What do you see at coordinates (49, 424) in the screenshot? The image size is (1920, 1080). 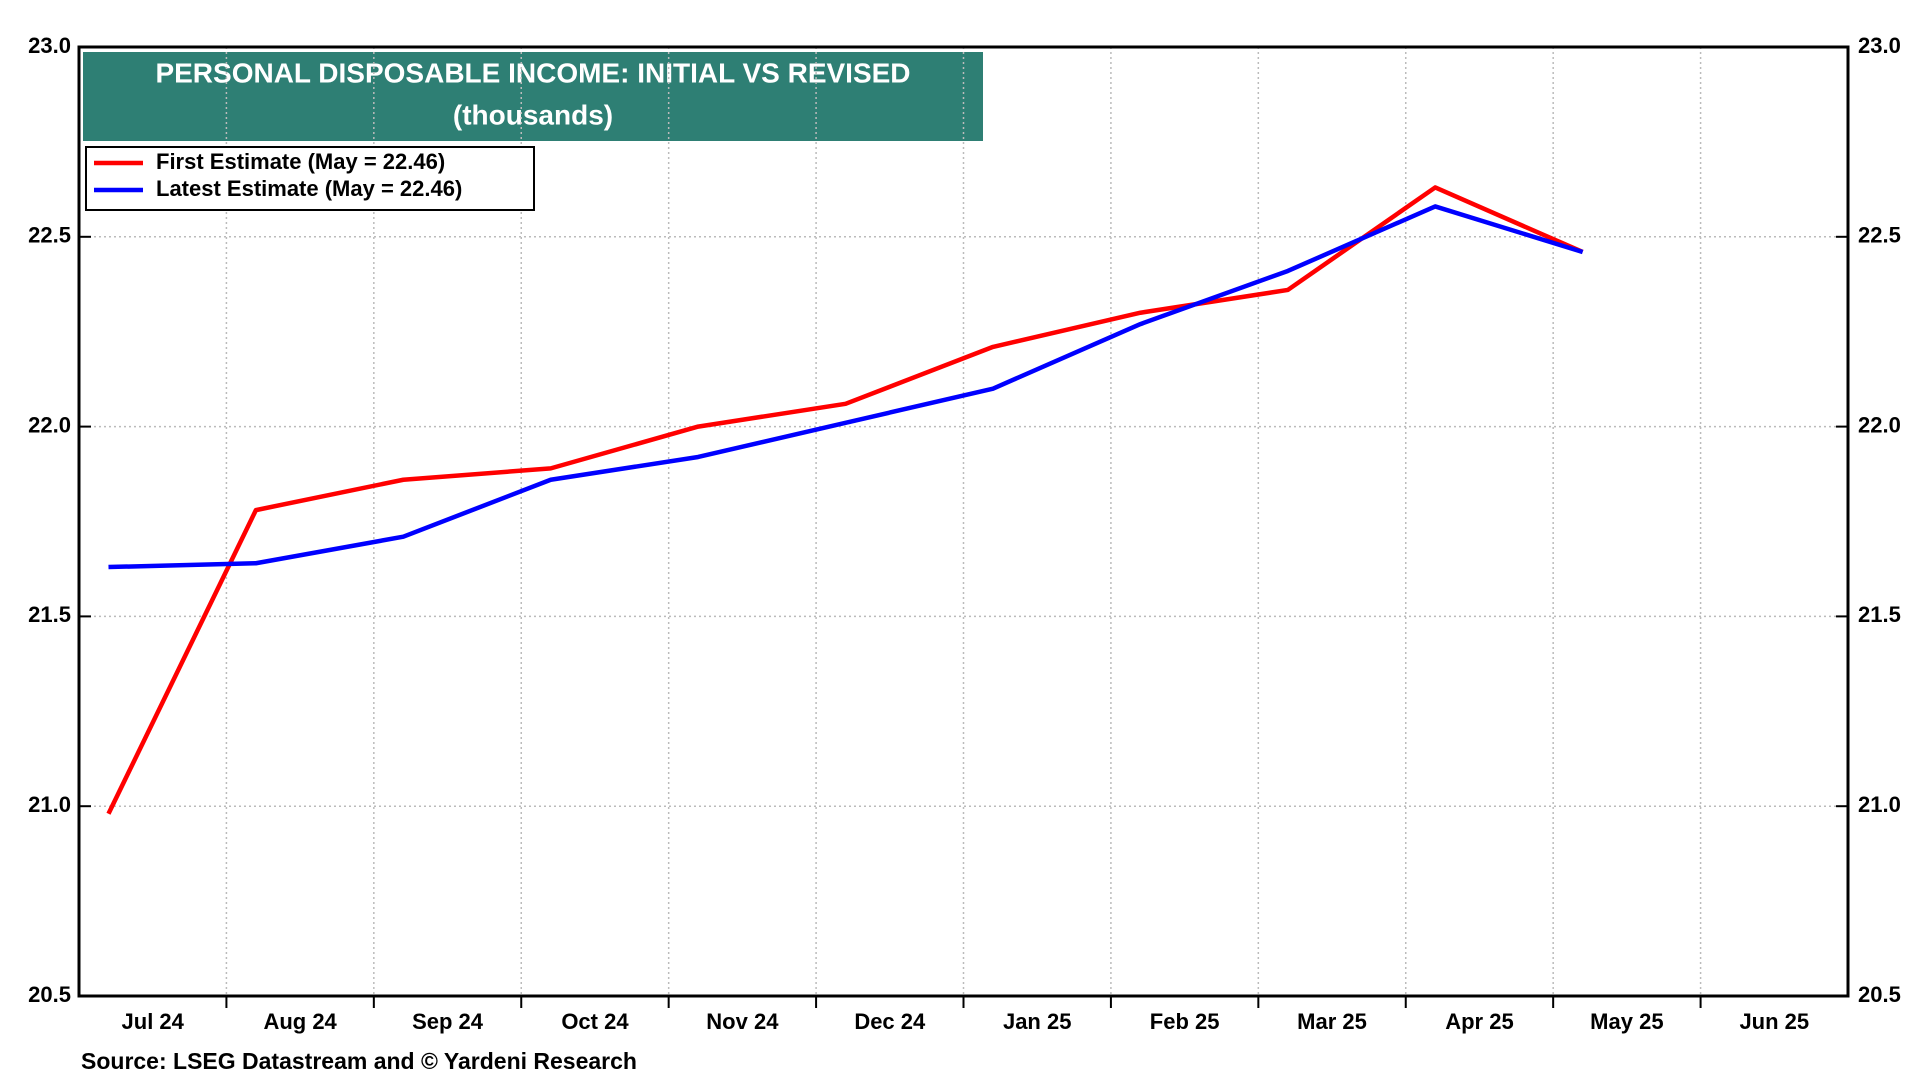 I see `y-tick-label: 22.0` at bounding box center [49, 424].